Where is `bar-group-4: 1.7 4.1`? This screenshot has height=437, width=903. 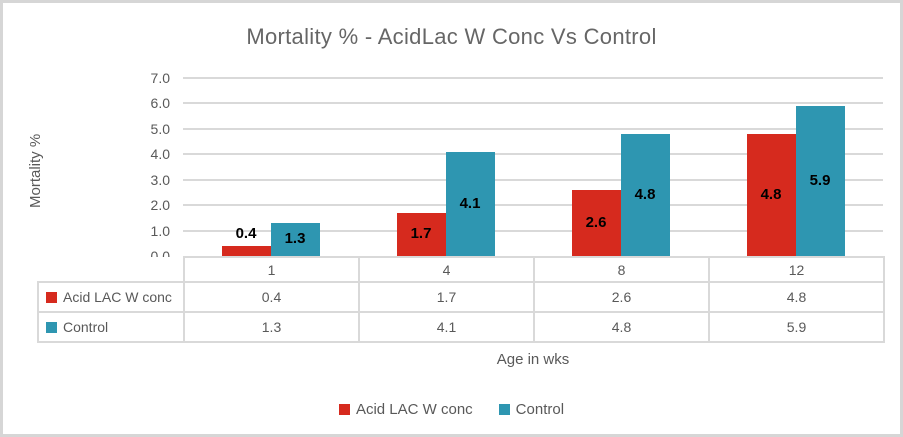
bar-group-4: 1.7 4.1 is located at coordinates (445, 167).